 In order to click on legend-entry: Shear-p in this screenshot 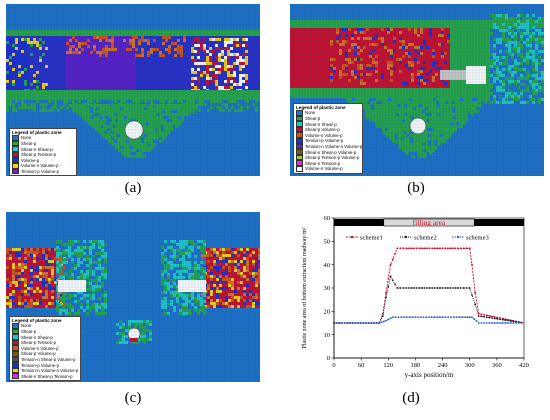, I will do `click(45, 331)`.